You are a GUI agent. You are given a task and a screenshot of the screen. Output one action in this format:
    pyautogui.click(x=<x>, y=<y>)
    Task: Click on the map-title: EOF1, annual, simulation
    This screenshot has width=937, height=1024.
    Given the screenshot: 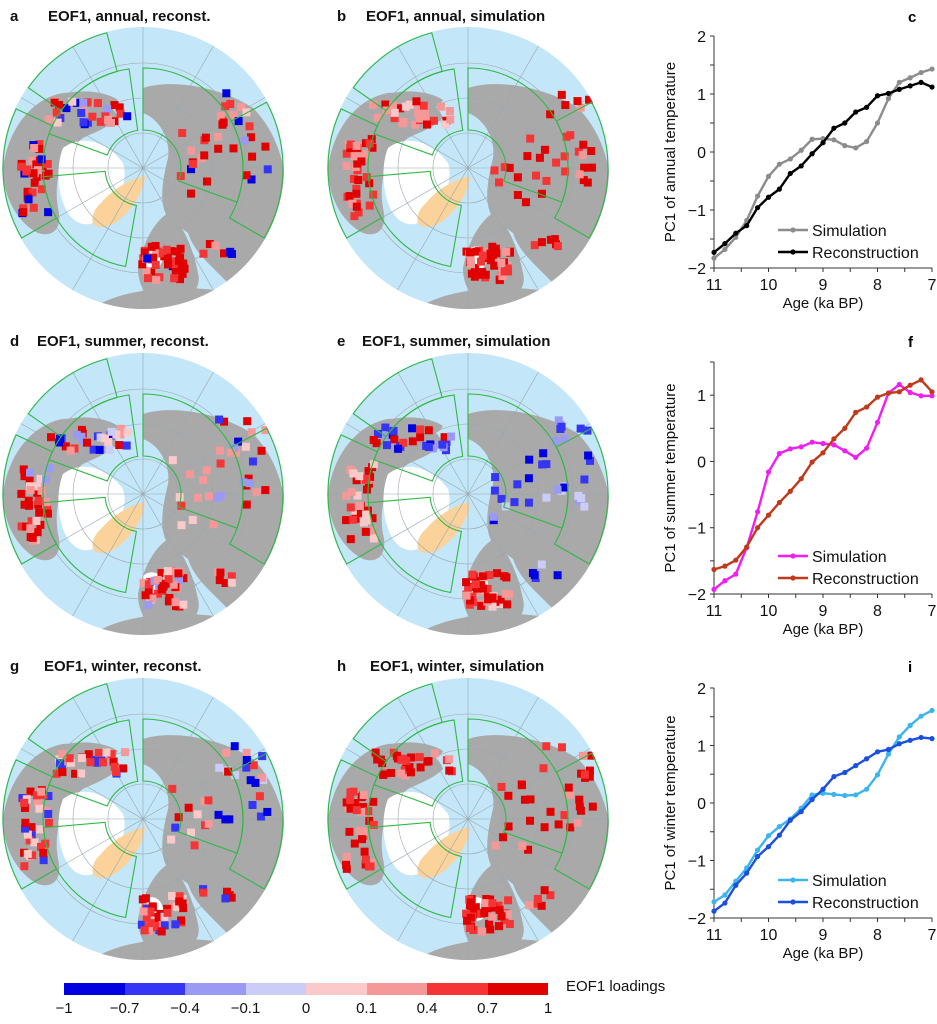 What is the action you would take?
    pyautogui.click(x=456, y=16)
    